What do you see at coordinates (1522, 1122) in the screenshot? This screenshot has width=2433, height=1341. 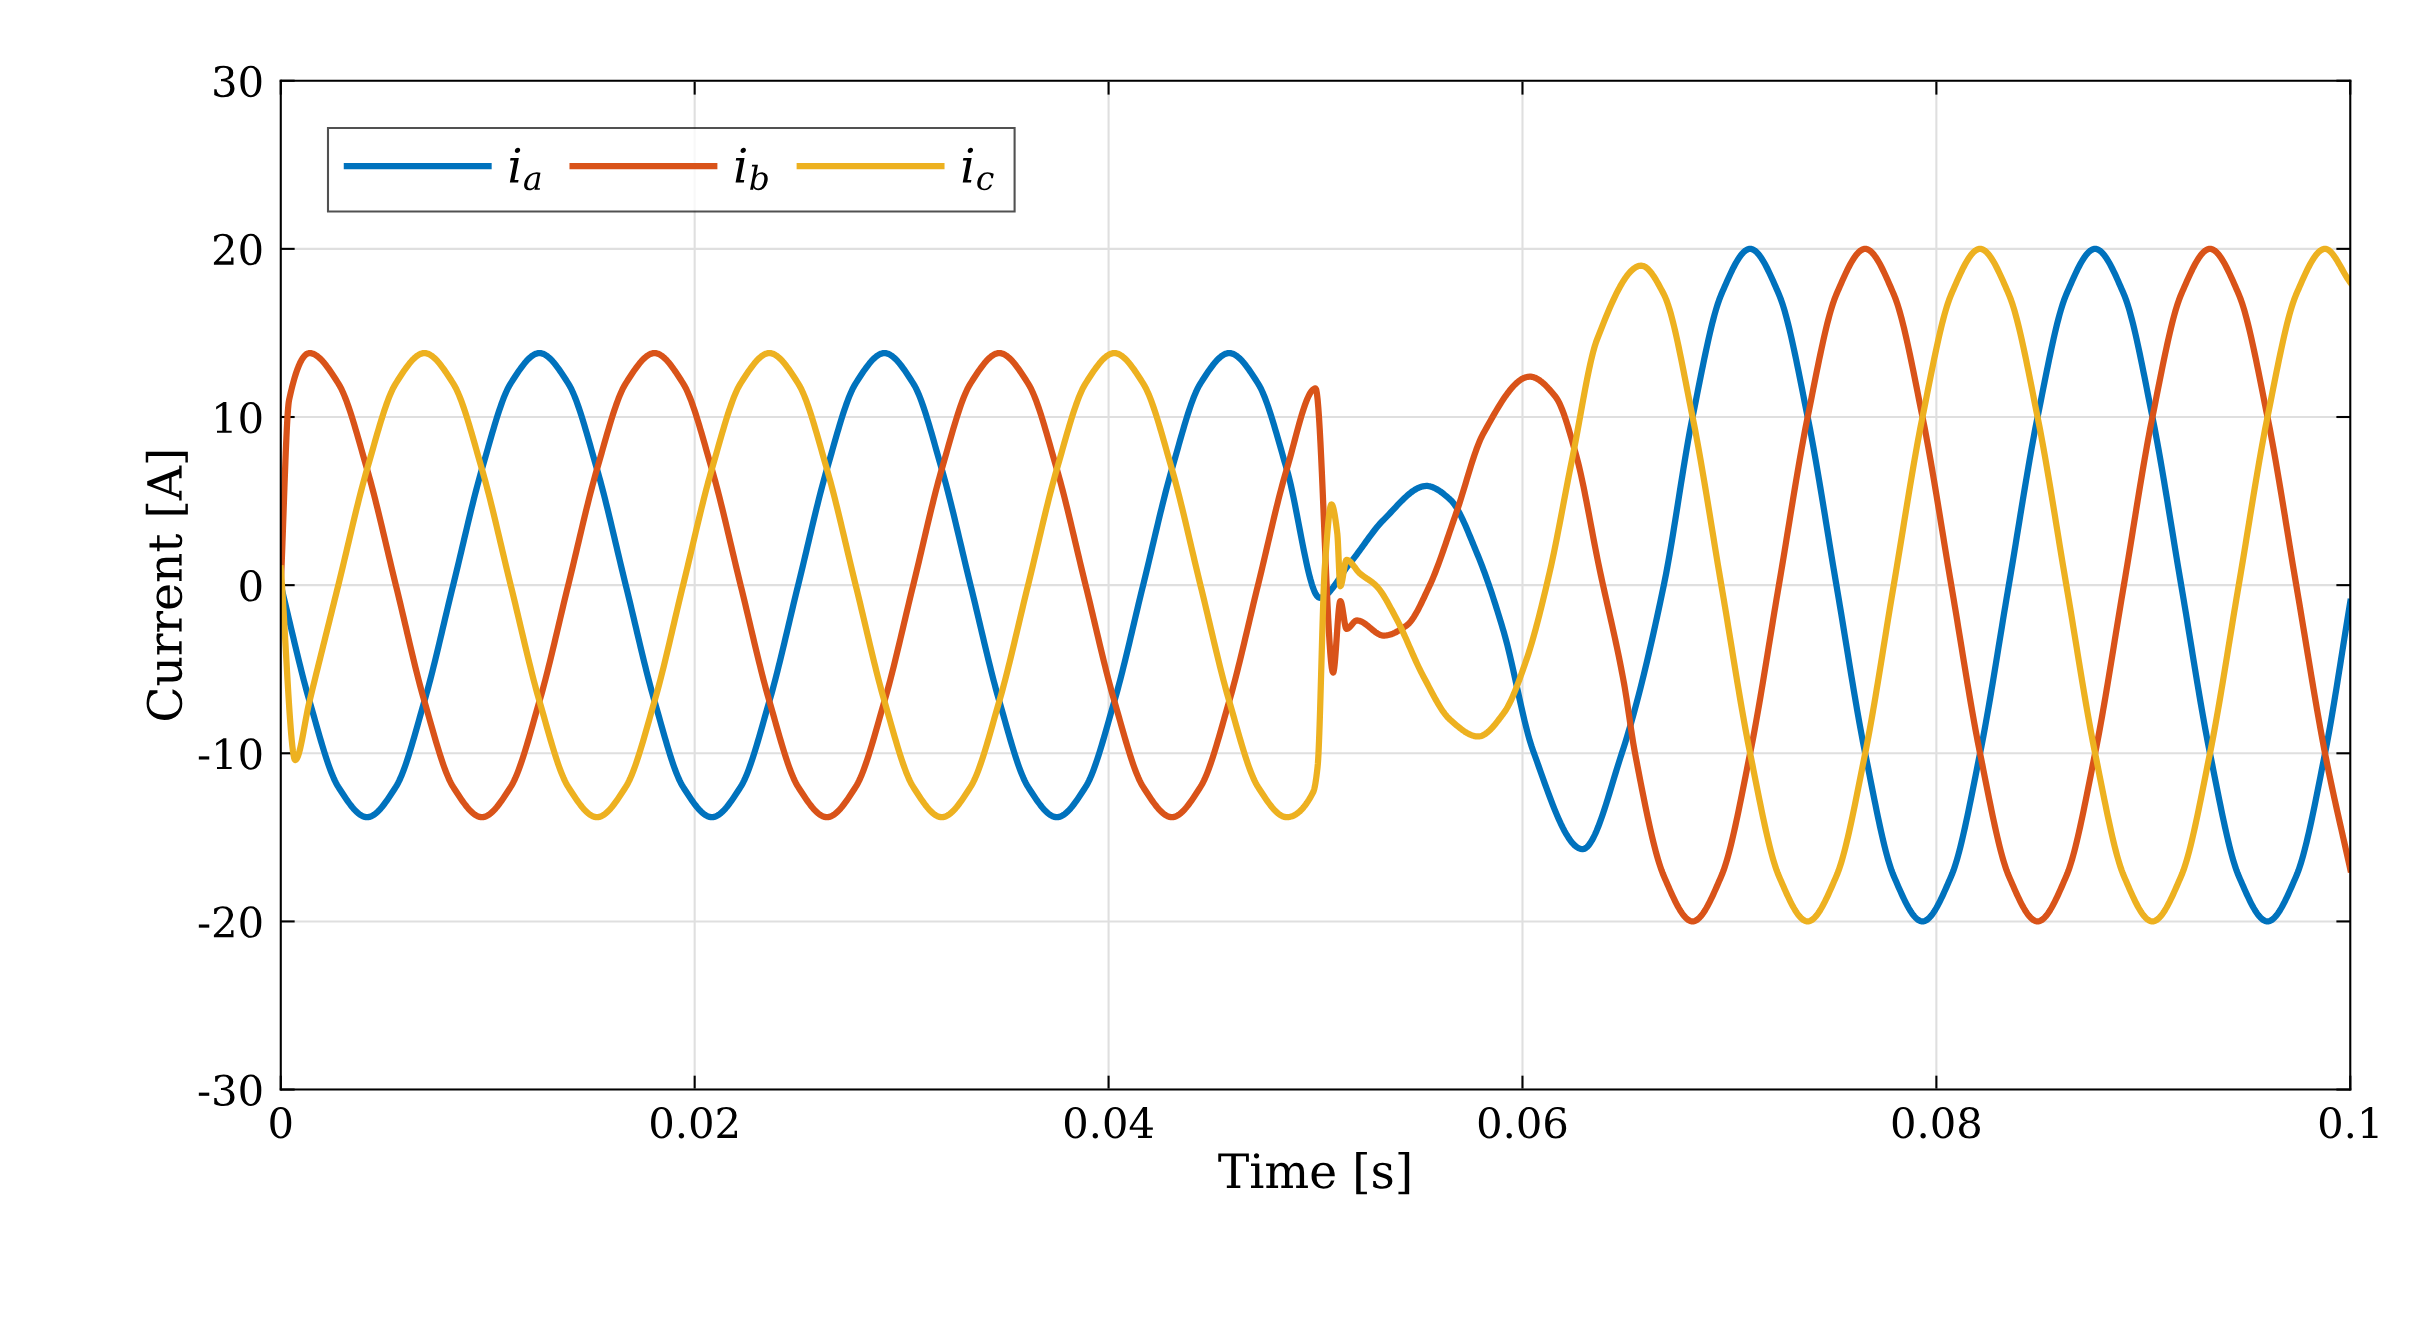 I see `x-tick-label: 0.06` at bounding box center [1522, 1122].